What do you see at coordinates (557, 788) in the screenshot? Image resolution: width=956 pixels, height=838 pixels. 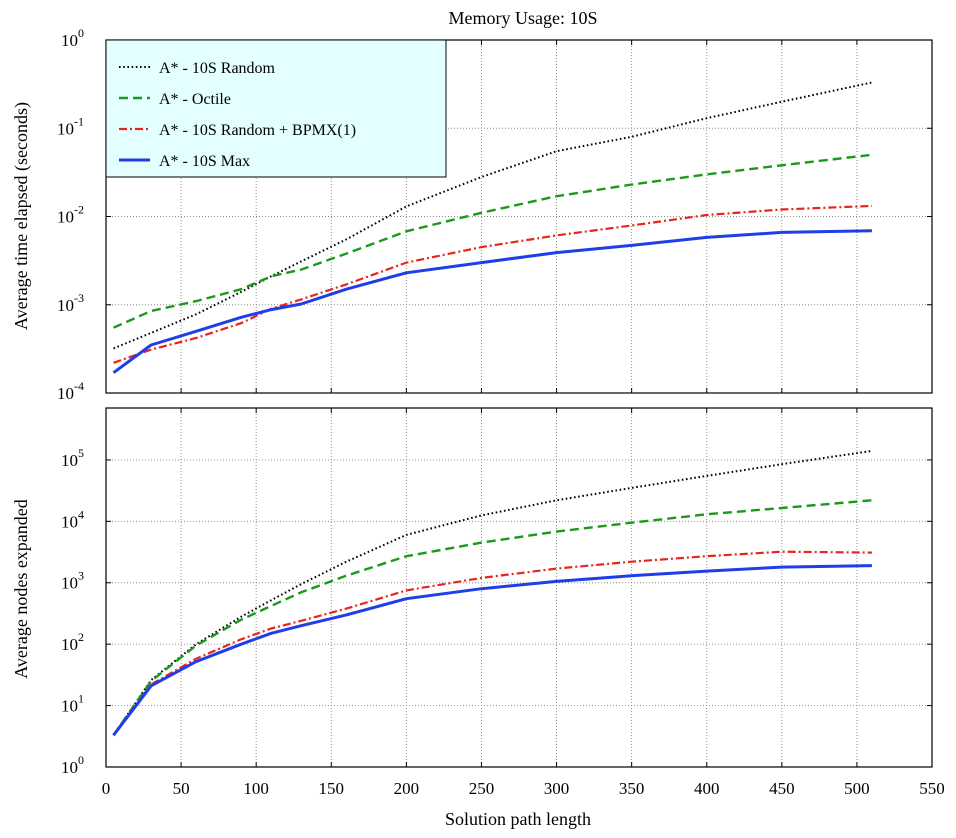 I see `x-tick-label: 300` at bounding box center [557, 788].